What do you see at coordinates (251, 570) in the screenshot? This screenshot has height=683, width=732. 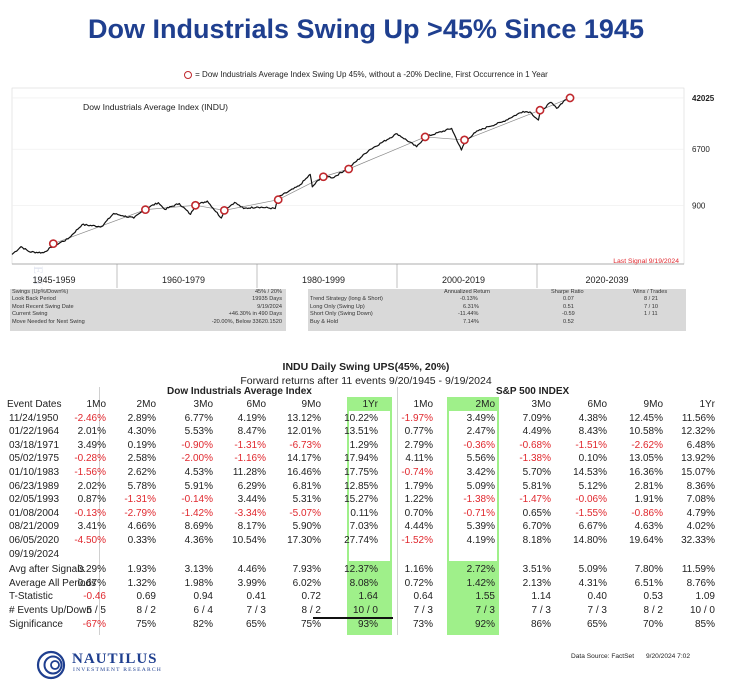 I see `table-cell: 4.46%` at bounding box center [251, 570].